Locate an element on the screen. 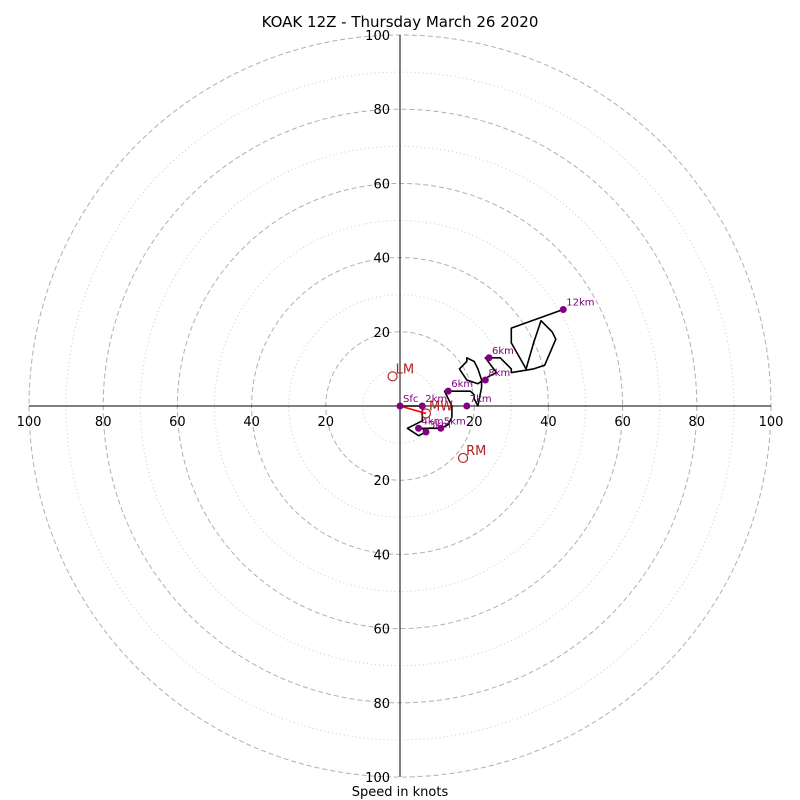 The image size is (800, 800). height-label: 2km is located at coordinates (436, 399).